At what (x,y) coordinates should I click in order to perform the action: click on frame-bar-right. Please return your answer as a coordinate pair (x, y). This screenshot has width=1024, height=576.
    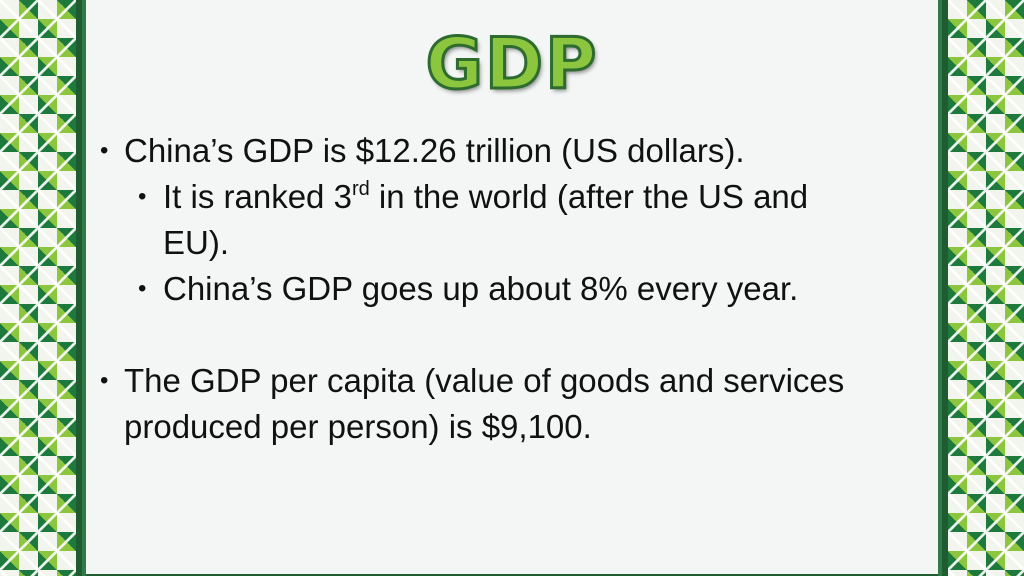
    Looking at the image, I should click on (945, 288).